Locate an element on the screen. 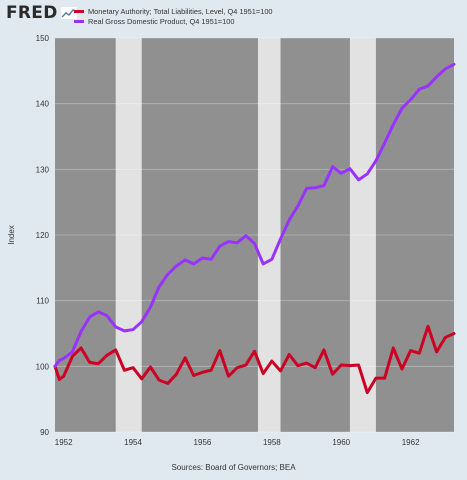  legend-item-real-gdp: Real Gross Domestic Product, Q4 1951=100 is located at coordinates (173, 21).